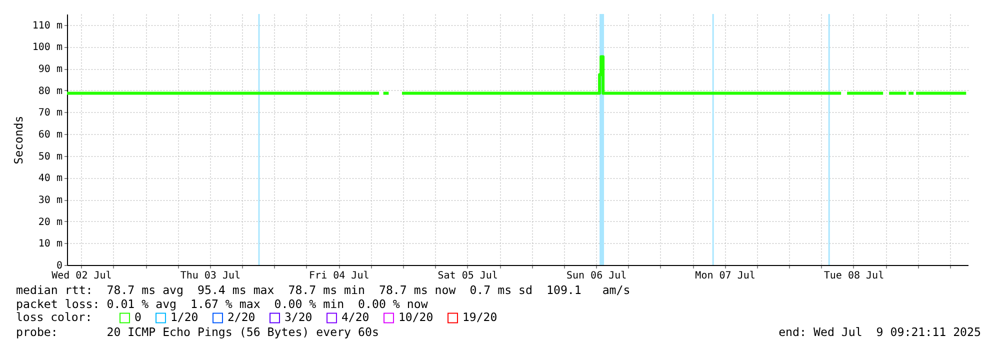  I want to click on y-tick-label: 10 m, so click(50, 244).